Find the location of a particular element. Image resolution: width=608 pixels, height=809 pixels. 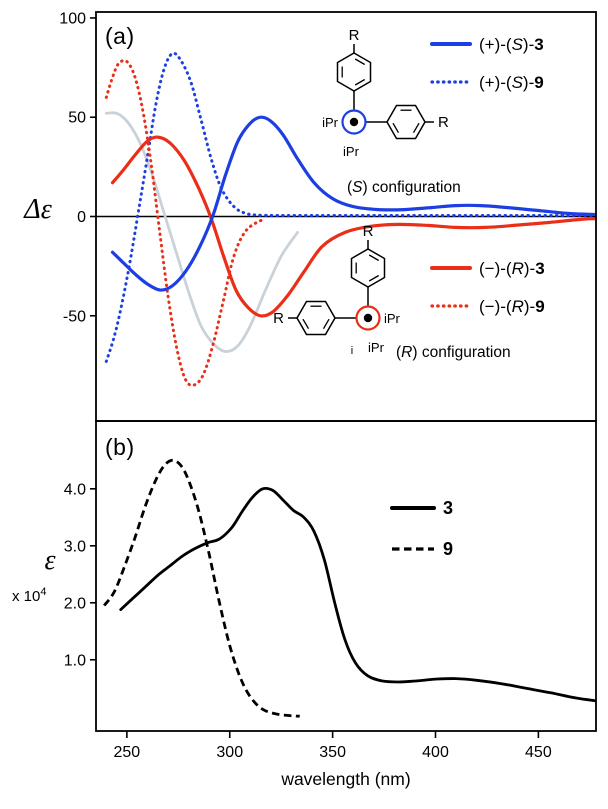

legend-entry-s-9: (+)-(S)-9 is located at coordinates (487, 82).